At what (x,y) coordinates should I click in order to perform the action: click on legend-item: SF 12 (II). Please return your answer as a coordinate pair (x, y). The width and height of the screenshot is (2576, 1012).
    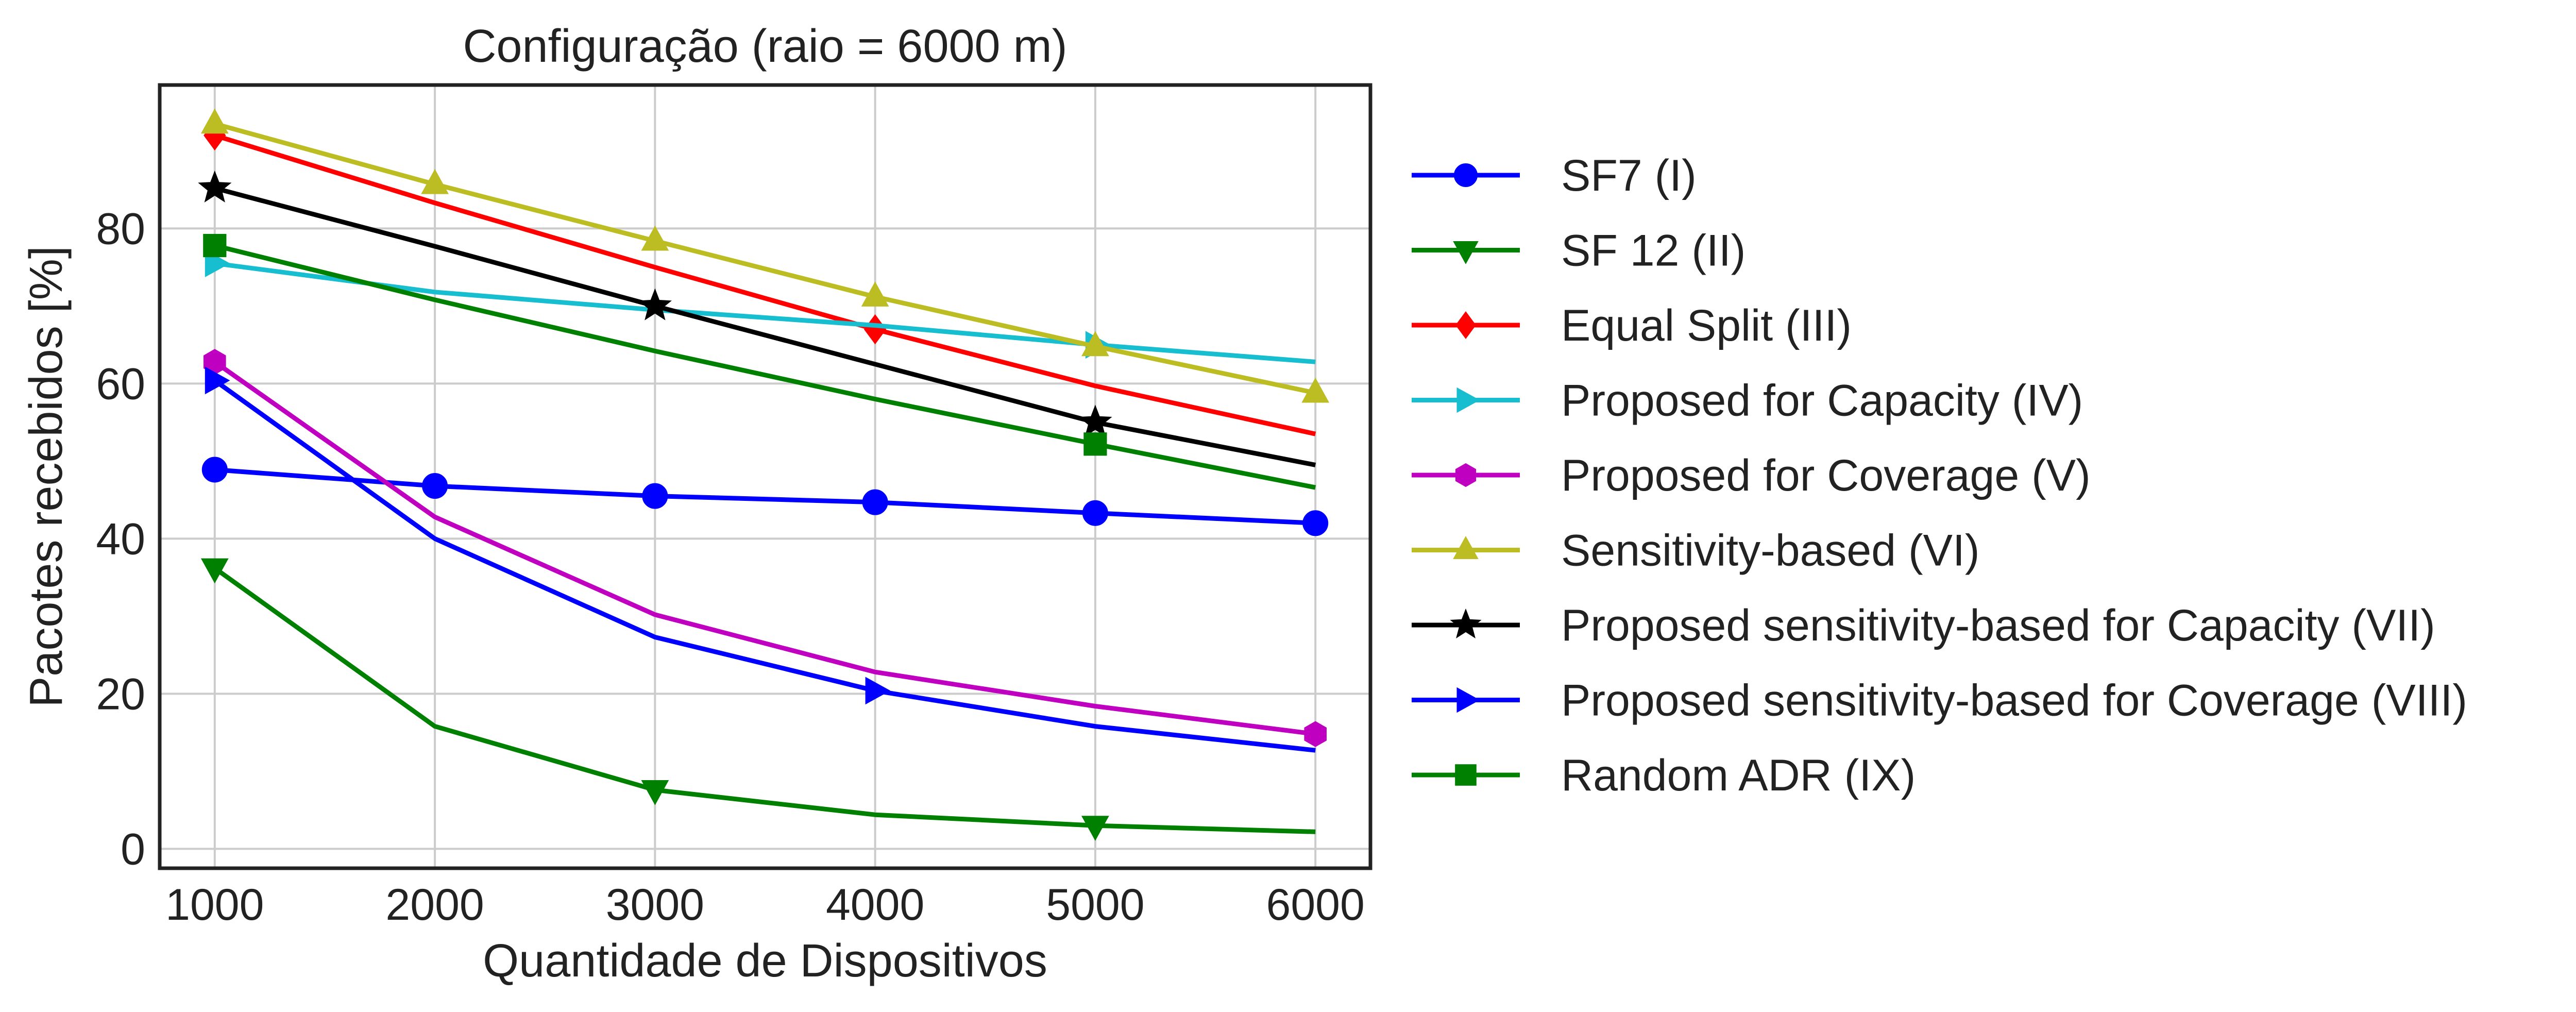
    Looking at the image, I should click on (1578, 251).